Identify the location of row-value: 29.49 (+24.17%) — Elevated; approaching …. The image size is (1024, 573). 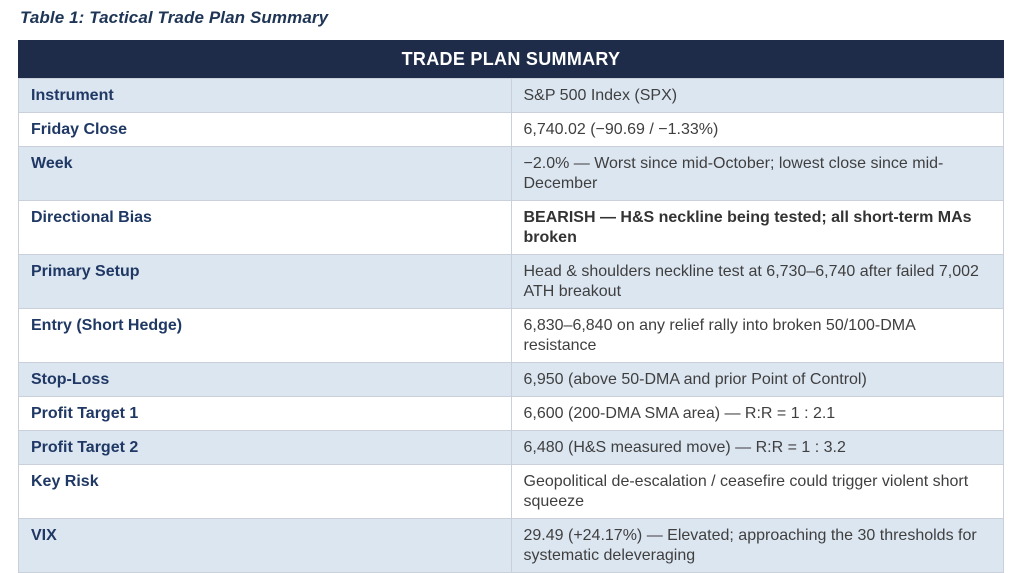
(757, 545).